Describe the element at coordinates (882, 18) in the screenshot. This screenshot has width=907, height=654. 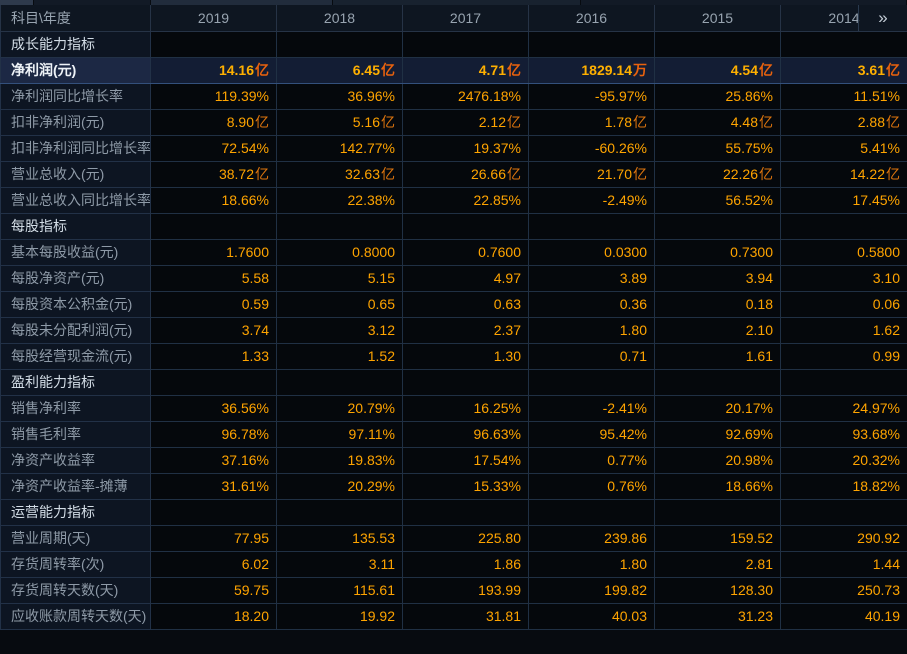
I see `more-years-button: »` at that location.